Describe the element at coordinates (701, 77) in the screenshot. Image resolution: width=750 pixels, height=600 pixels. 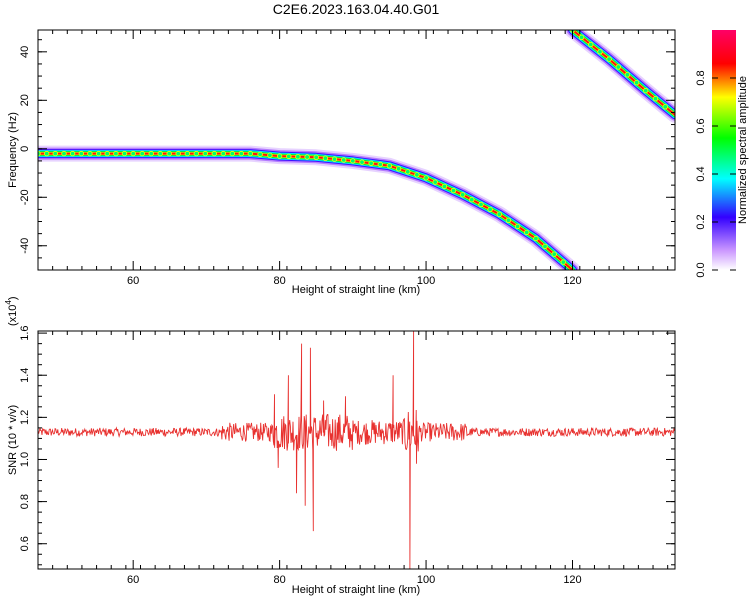
I see `colorbar-tick-label: 0.8` at that location.